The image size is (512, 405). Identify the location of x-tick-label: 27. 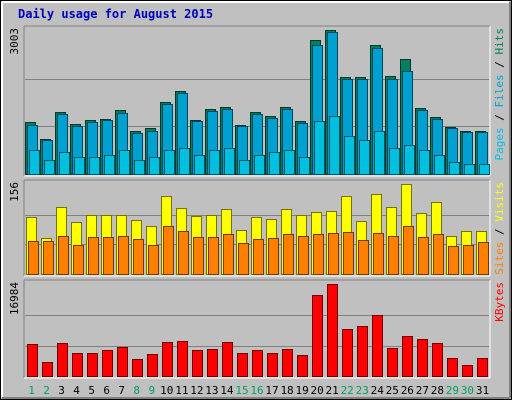
(422, 390).